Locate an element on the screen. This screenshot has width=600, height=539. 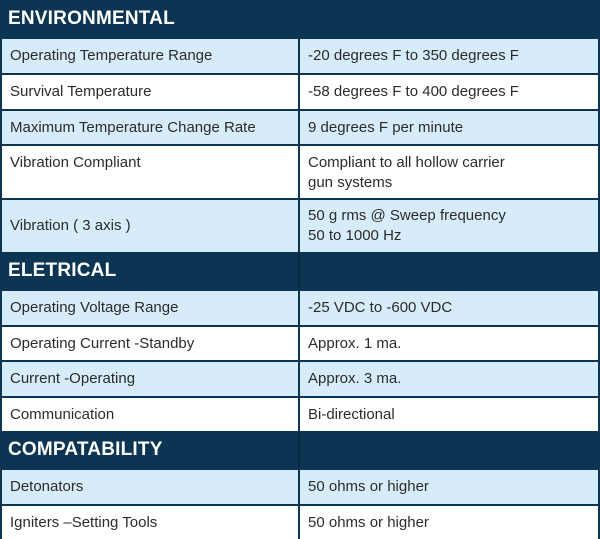
row-label: Maximum Temperature Change Rate is located at coordinates (150, 127).